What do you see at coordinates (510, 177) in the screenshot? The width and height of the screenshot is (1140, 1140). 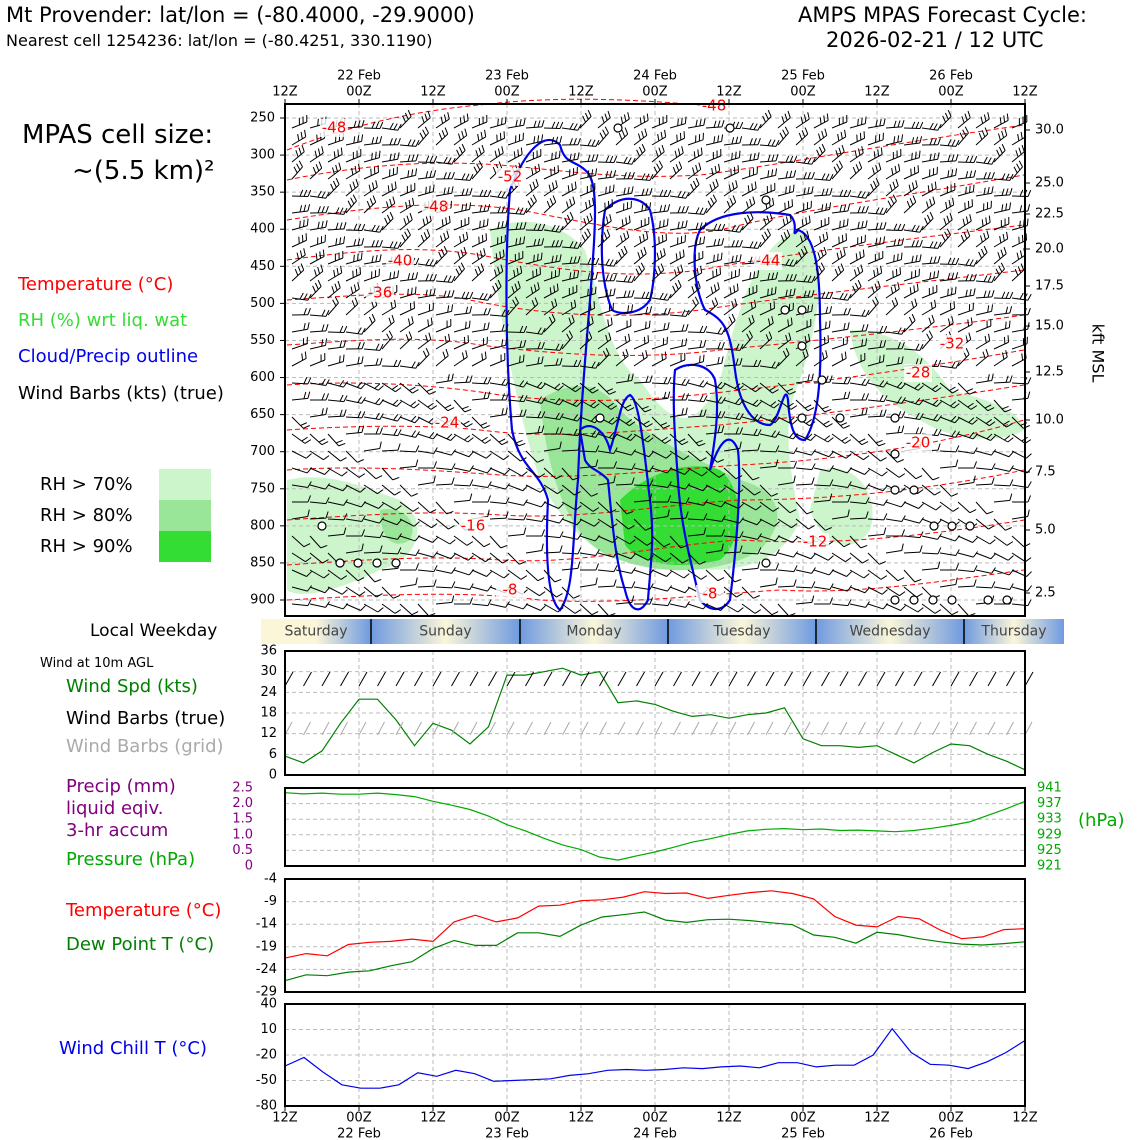 I see `contour-label-bg` at bounding box center [510, 177].